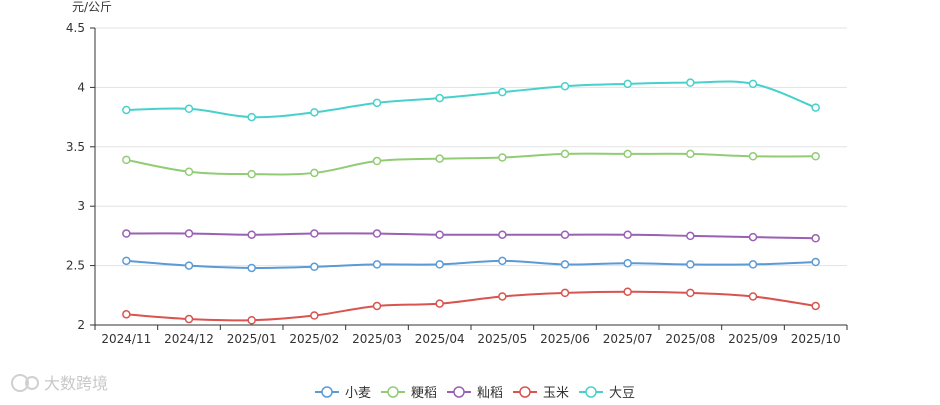  I want to click on y-tick-label: 4, so click(81, 87).